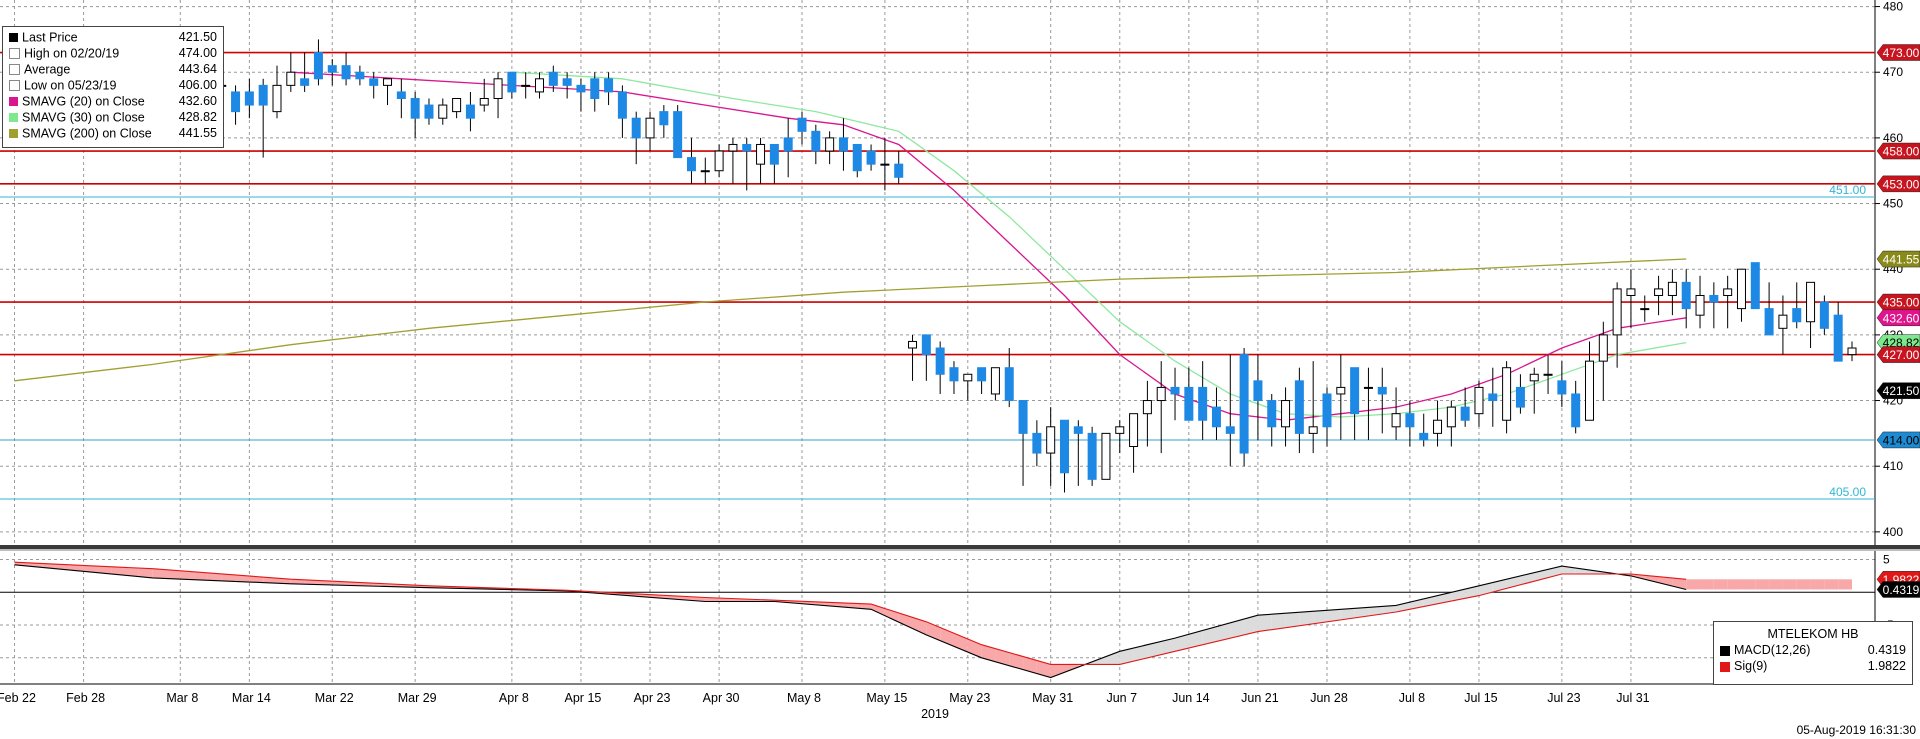 The width and height of the screenshot is (1920, 739). I want to click on price-tag-label: 473.00, so click(1901, 53).